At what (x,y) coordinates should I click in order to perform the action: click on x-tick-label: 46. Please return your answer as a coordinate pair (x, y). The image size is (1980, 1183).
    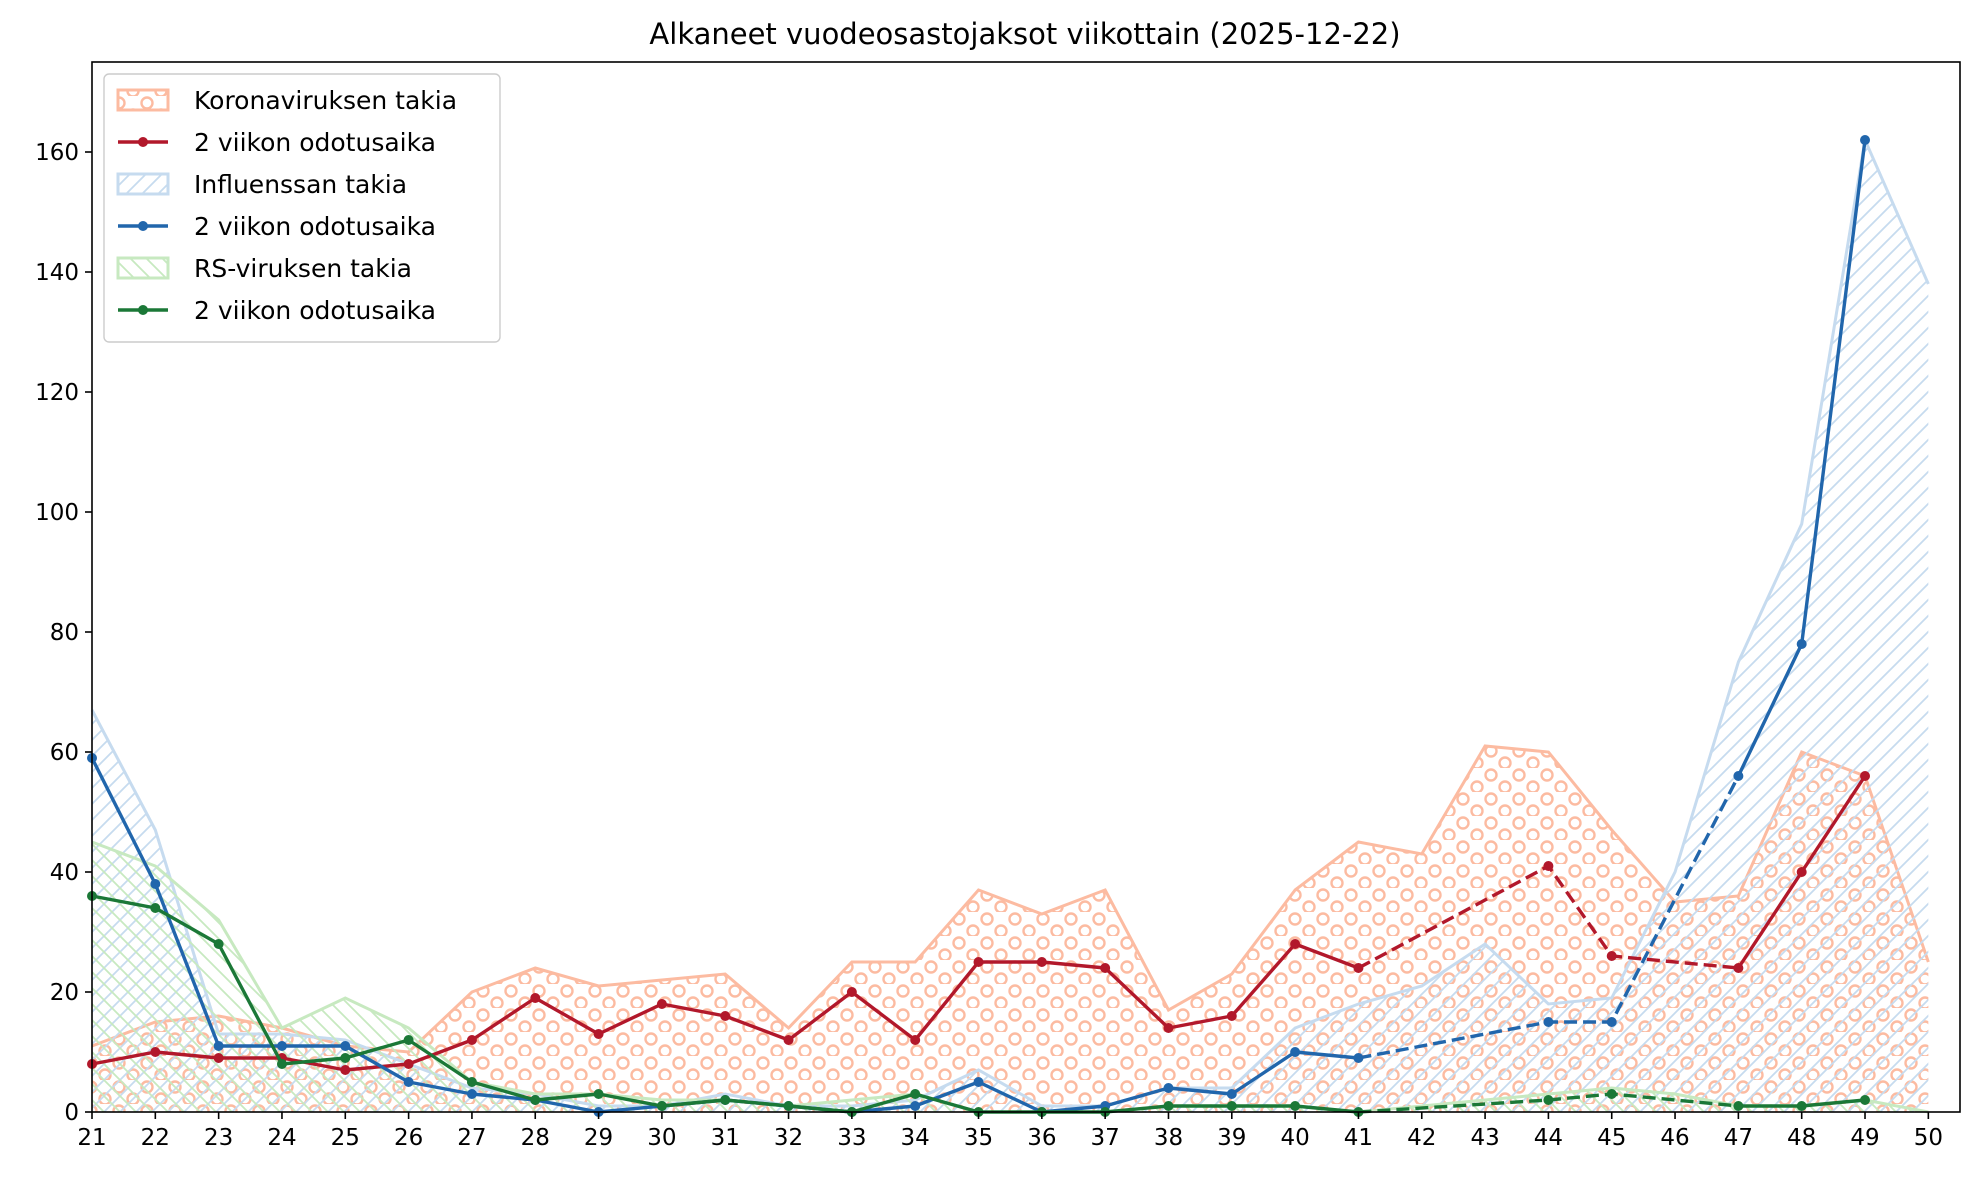
    Looking at the image, I should click on (1674, 1138).